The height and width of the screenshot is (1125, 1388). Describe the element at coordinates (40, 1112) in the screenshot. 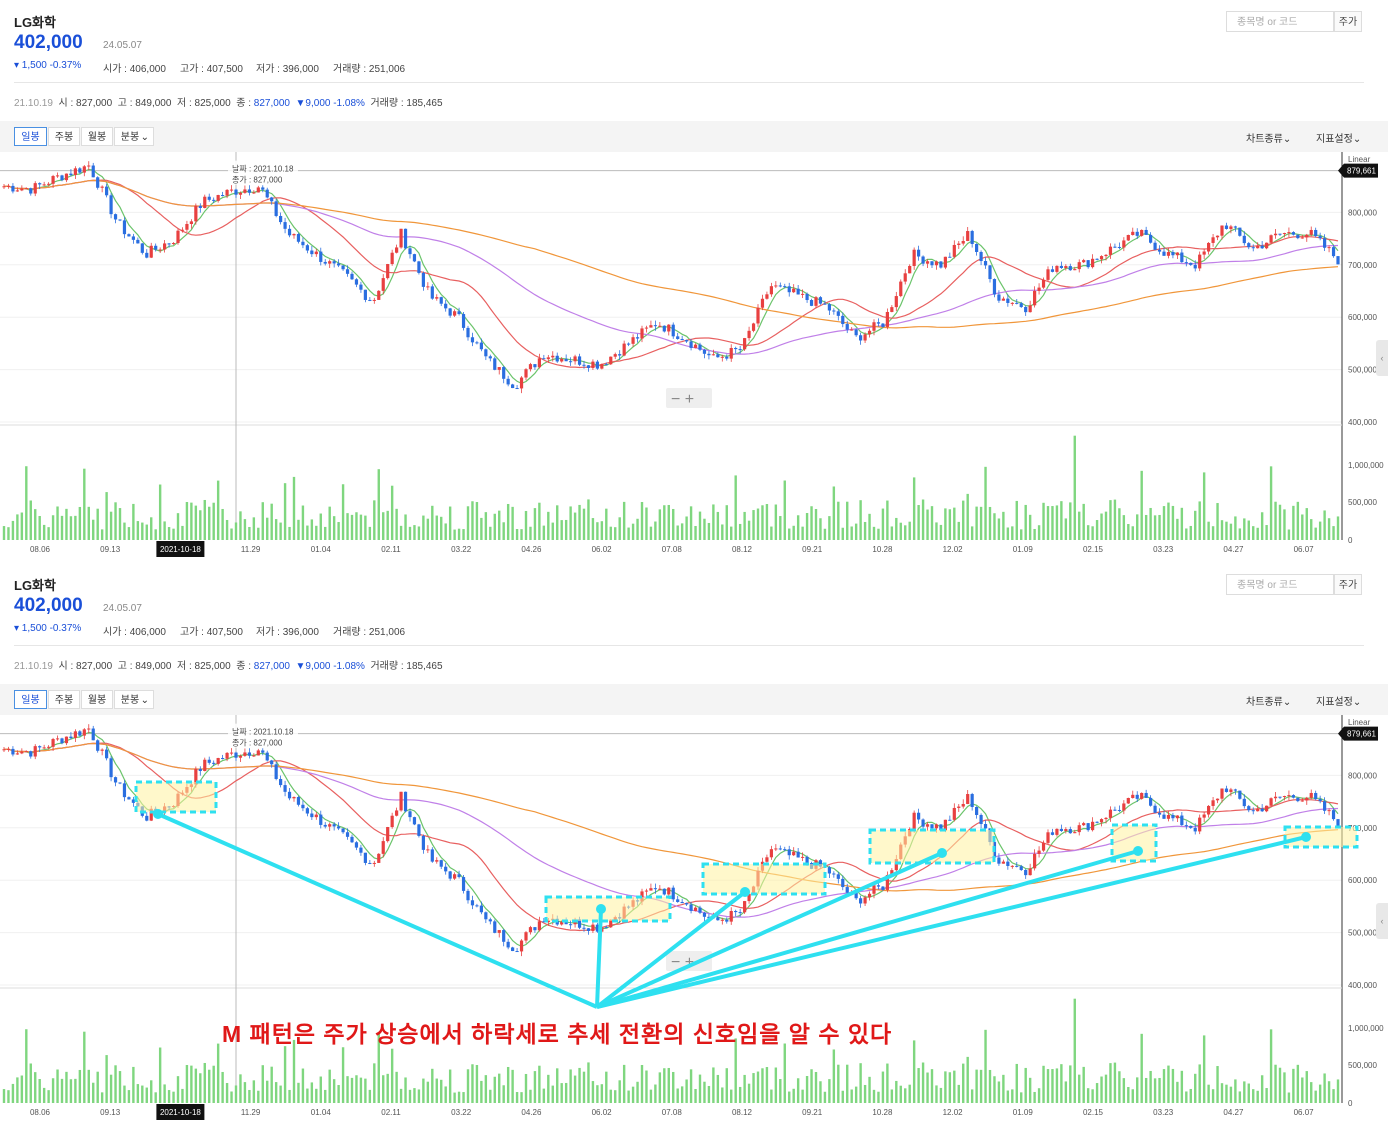

I see `x-tick-label: 08.06` at that location.